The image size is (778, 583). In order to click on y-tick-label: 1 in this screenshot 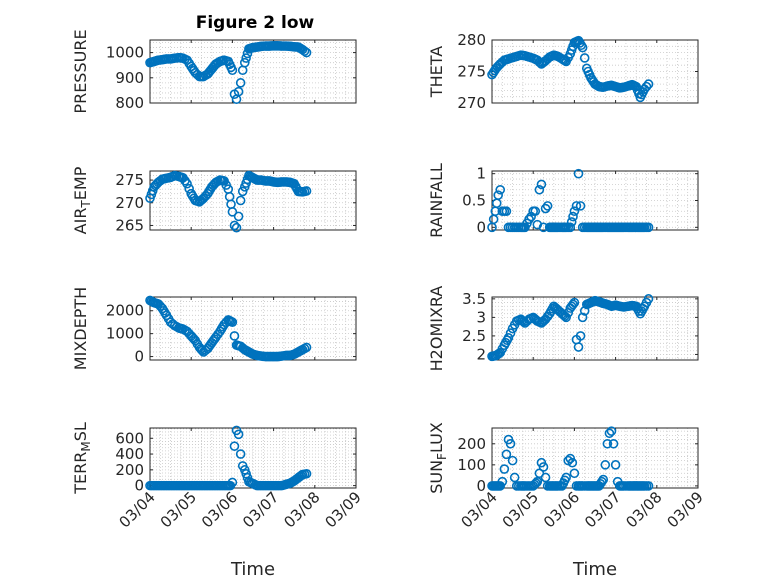, I will do `click(481, 174)`.